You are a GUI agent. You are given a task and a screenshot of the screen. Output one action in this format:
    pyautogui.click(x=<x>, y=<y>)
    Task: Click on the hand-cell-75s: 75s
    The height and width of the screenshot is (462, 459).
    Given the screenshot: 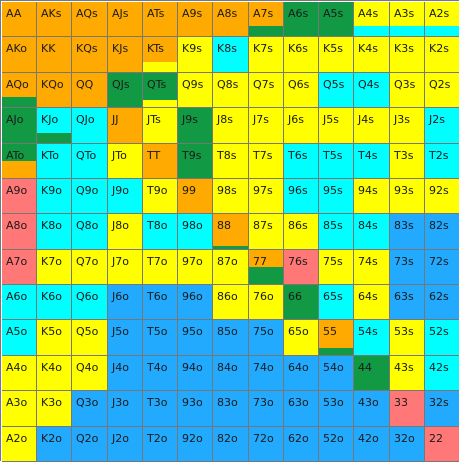 What is the action you would take?
    pyautogui.click(x=336, y=267)
    